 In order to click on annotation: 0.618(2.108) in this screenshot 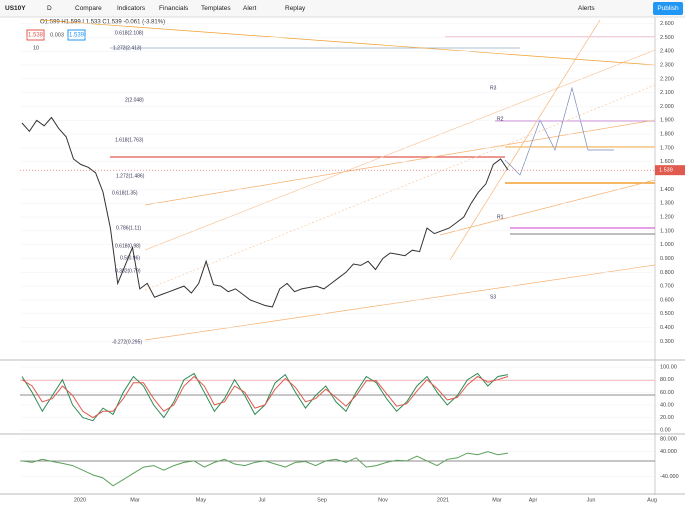, I will do `click(129, 33)`.